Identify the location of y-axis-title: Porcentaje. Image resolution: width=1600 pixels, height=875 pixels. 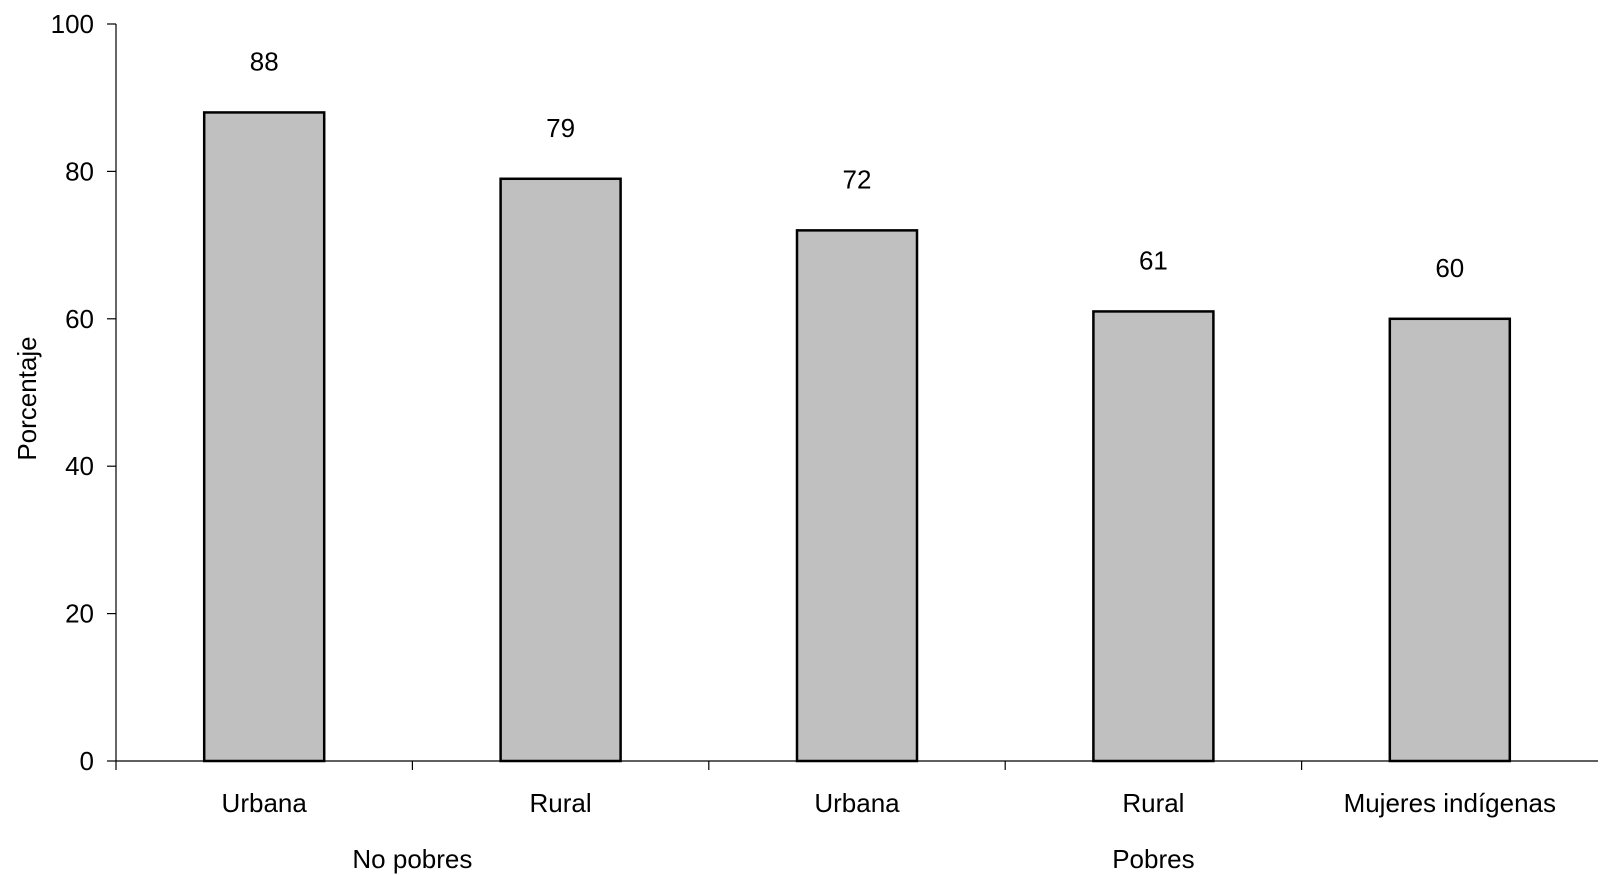
(27, 398).